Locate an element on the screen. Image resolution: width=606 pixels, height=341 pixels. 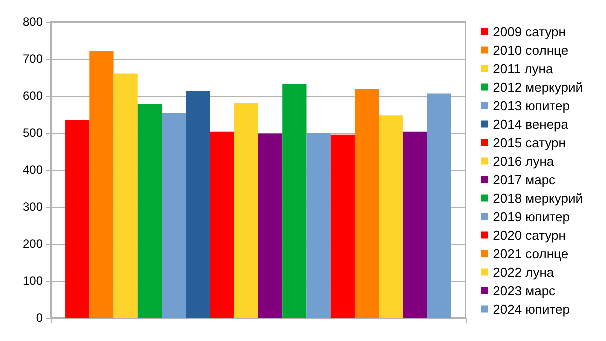
y-tick-label: 200 is located at coordinates (33, 244).